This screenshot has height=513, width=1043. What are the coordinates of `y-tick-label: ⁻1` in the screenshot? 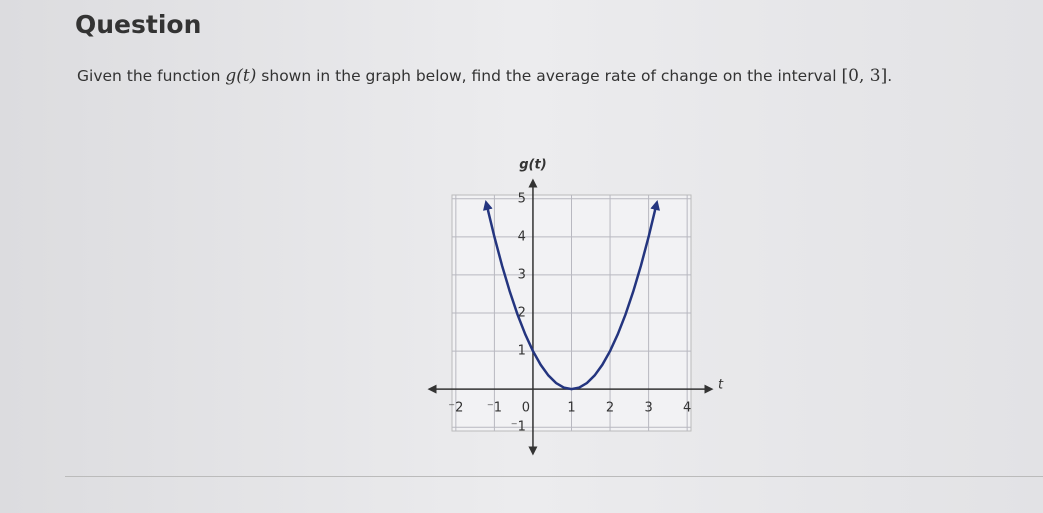 It's located at (518, 427).